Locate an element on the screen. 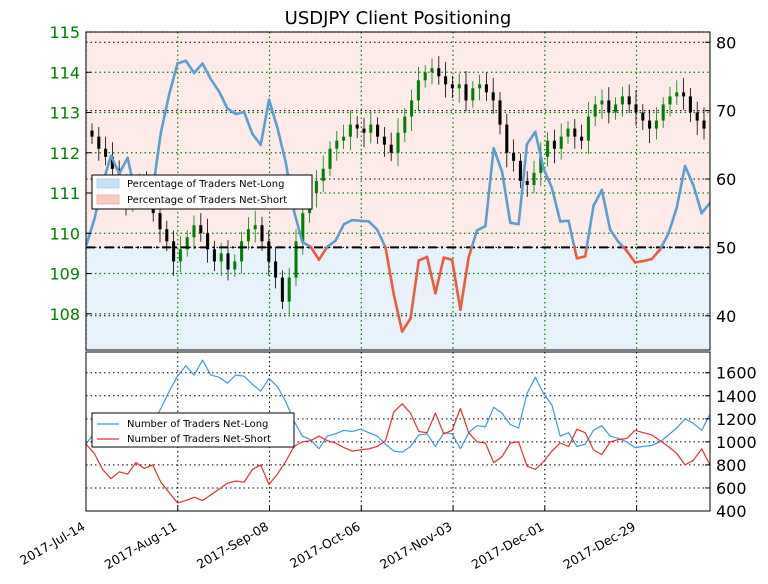 This screenshot has width=768, height=584. traders-net-long-line is located at coordinates (398, 406).